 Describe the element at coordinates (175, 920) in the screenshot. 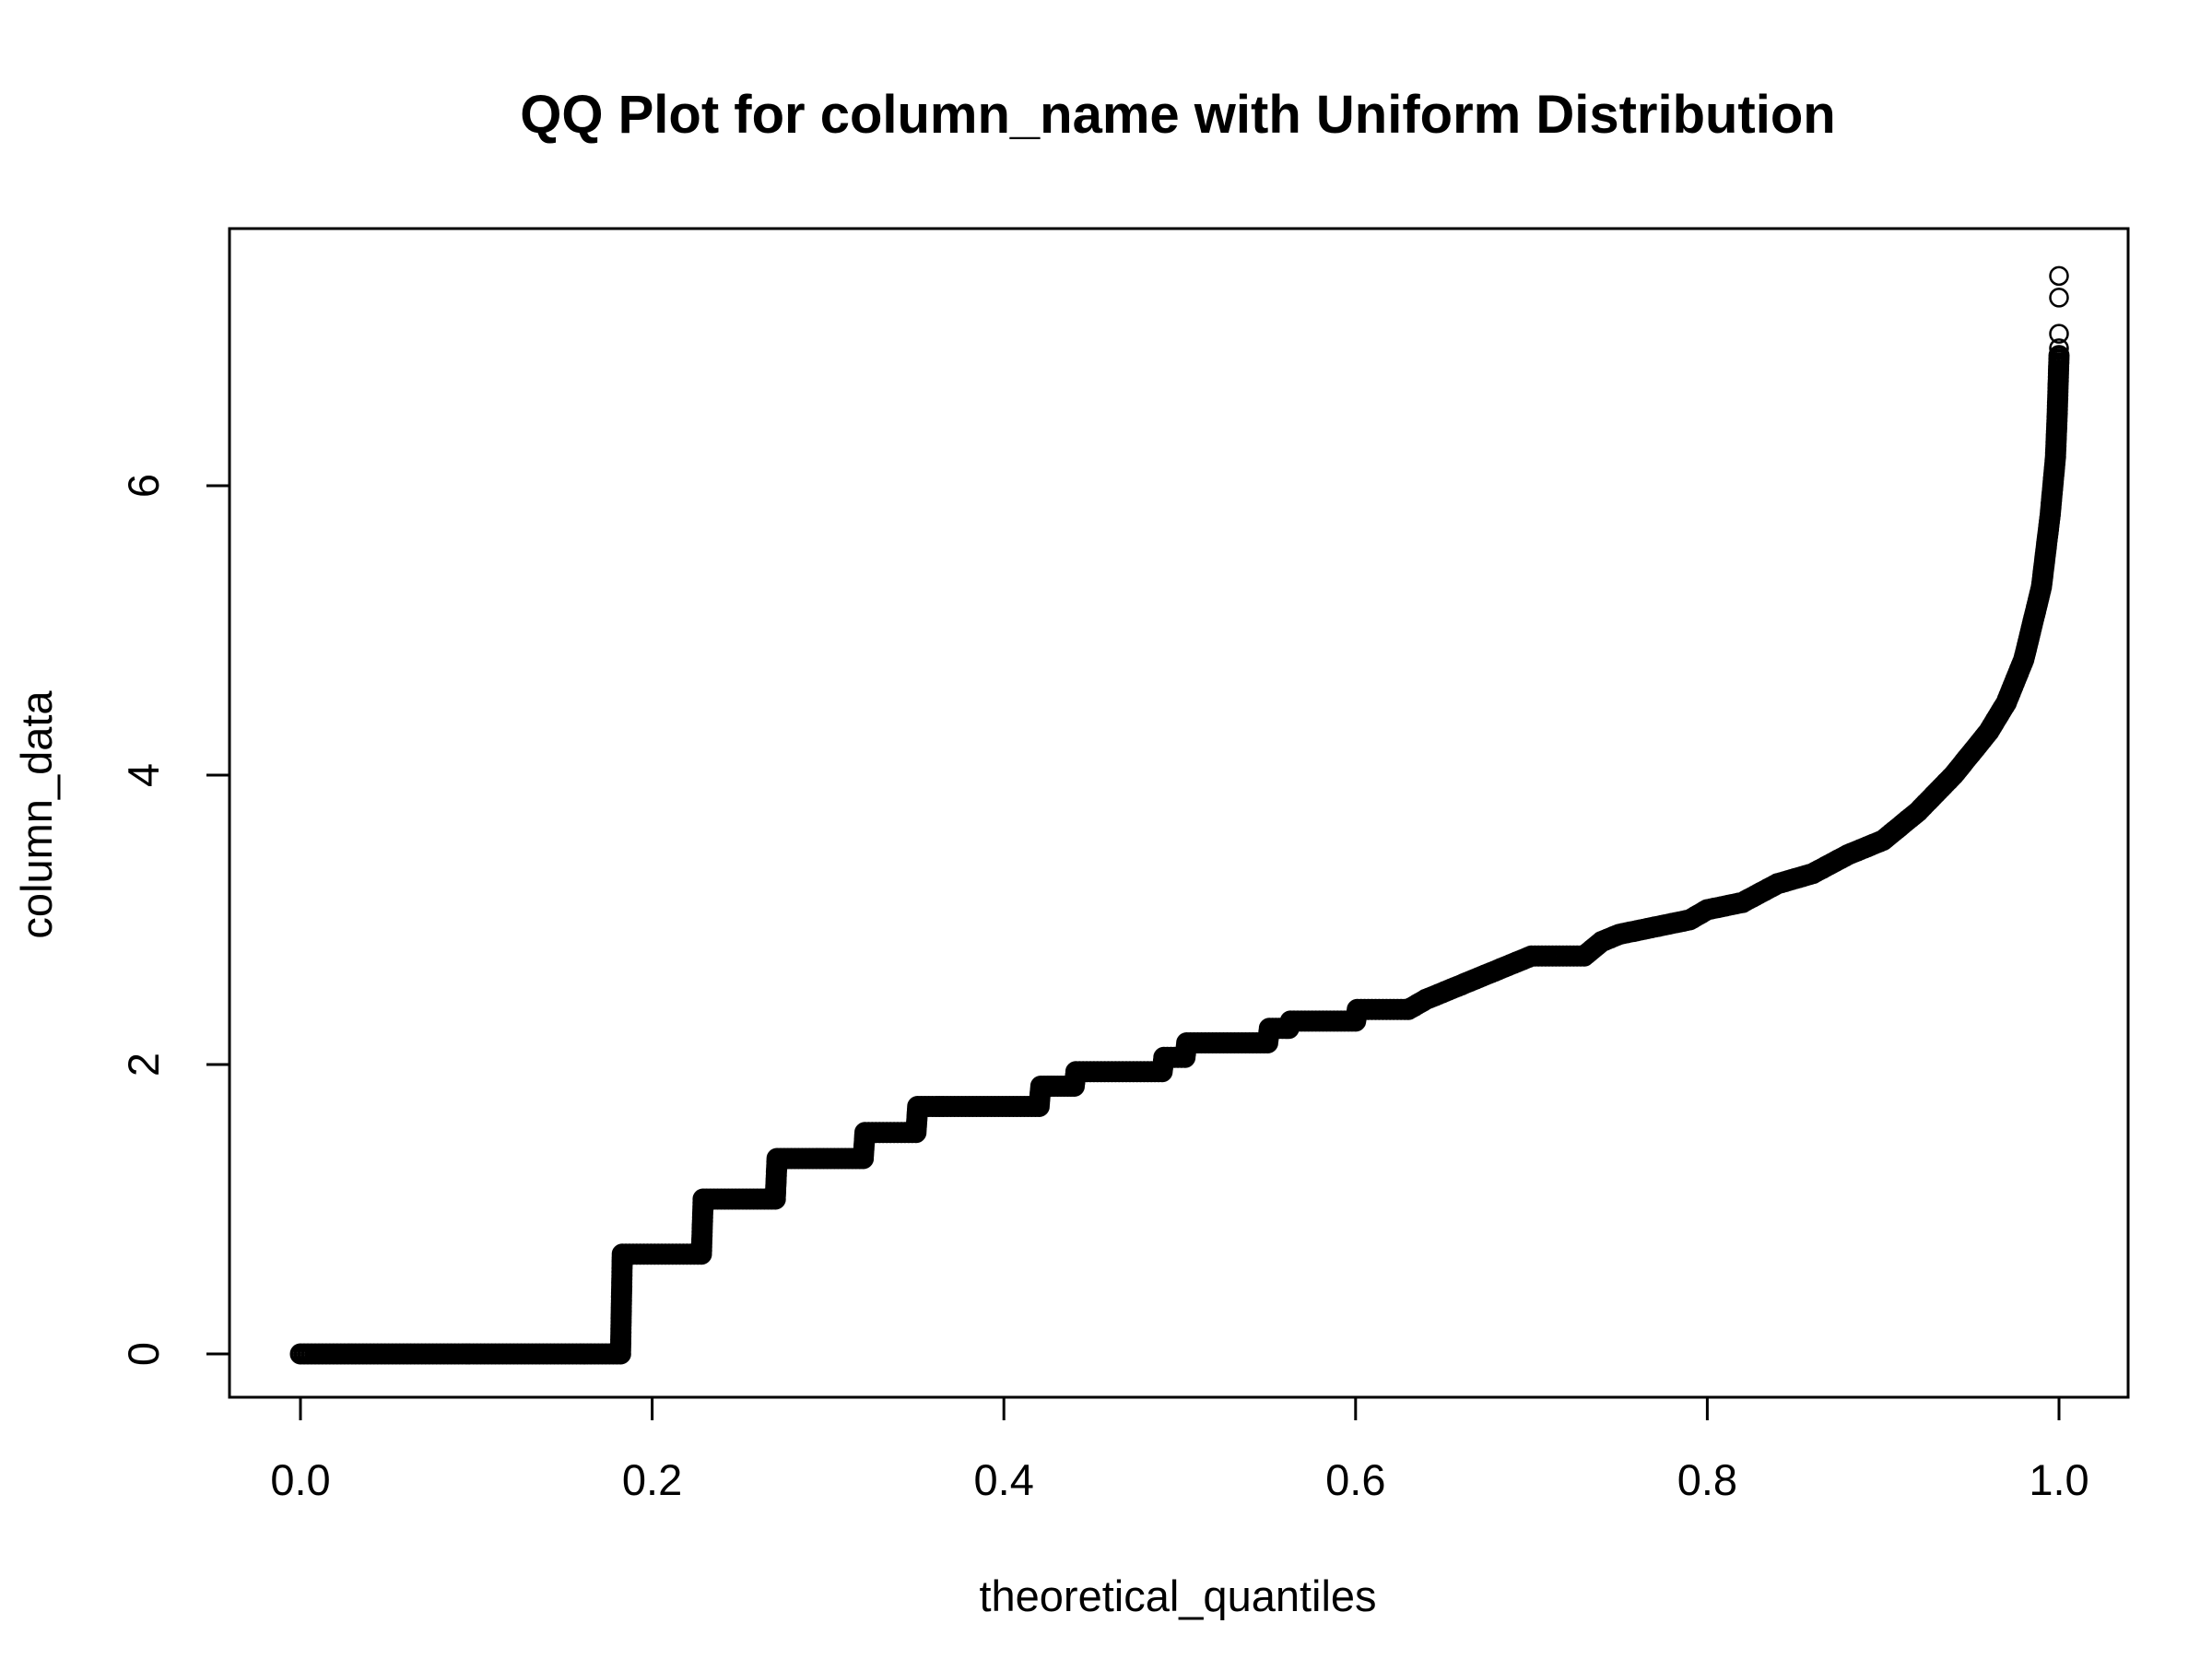

I see `y-axis: 0 2 4 6` at that location.